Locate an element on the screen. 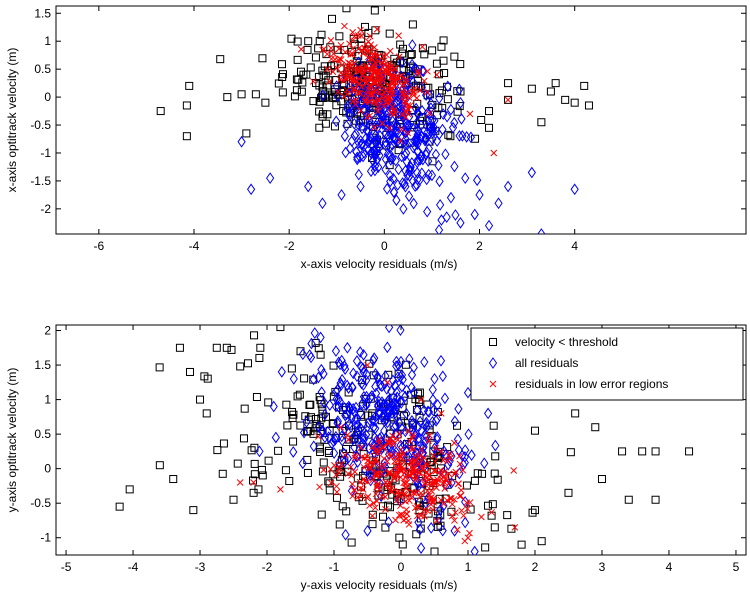 This screenshot has width=750, height=600. x-tick-label: -2 is located at coordinates (267, 567).